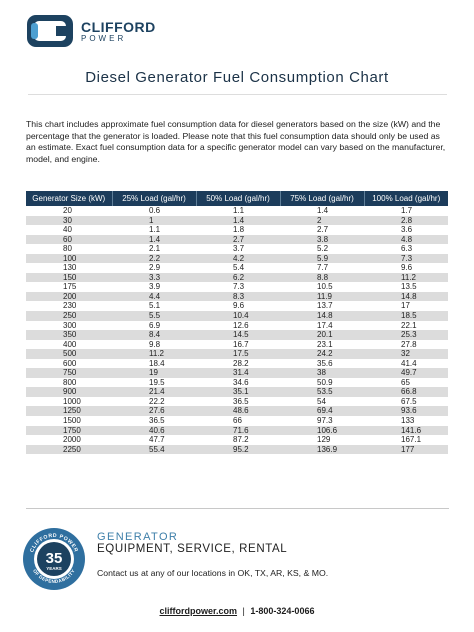  I want to click on cell-generator-size: 500, so click(69, 354).